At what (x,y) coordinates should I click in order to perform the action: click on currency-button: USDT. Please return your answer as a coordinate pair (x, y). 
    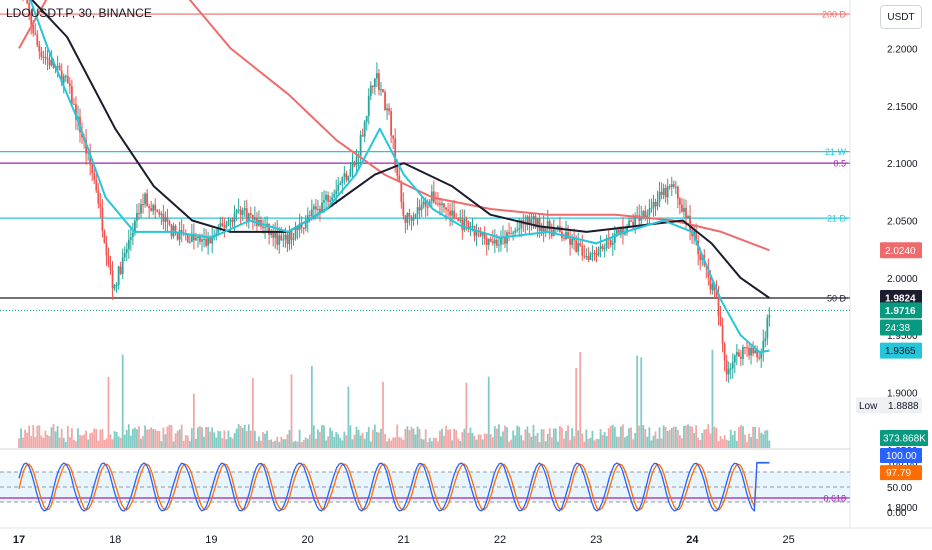
    Looking at the image, I should click on (901, 17).